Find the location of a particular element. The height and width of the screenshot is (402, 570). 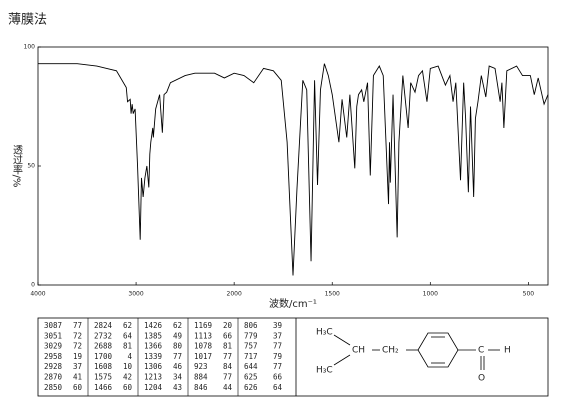

peak-wavenumber: 1213 is located at coordinates (153, 377).